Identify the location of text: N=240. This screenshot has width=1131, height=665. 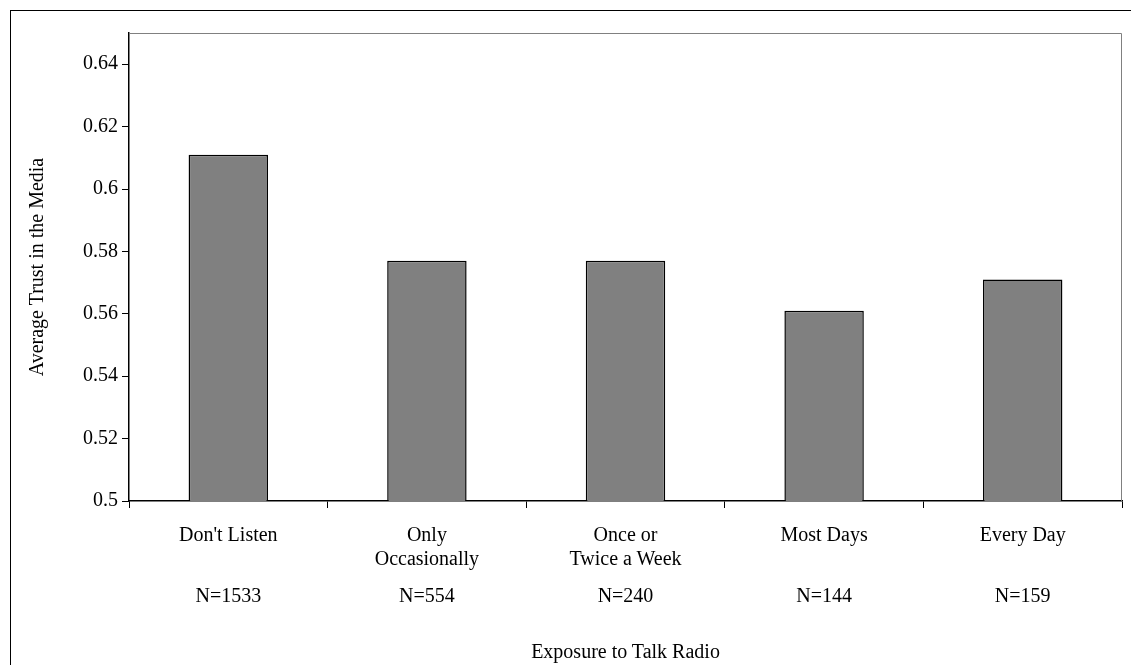
(625, 595).